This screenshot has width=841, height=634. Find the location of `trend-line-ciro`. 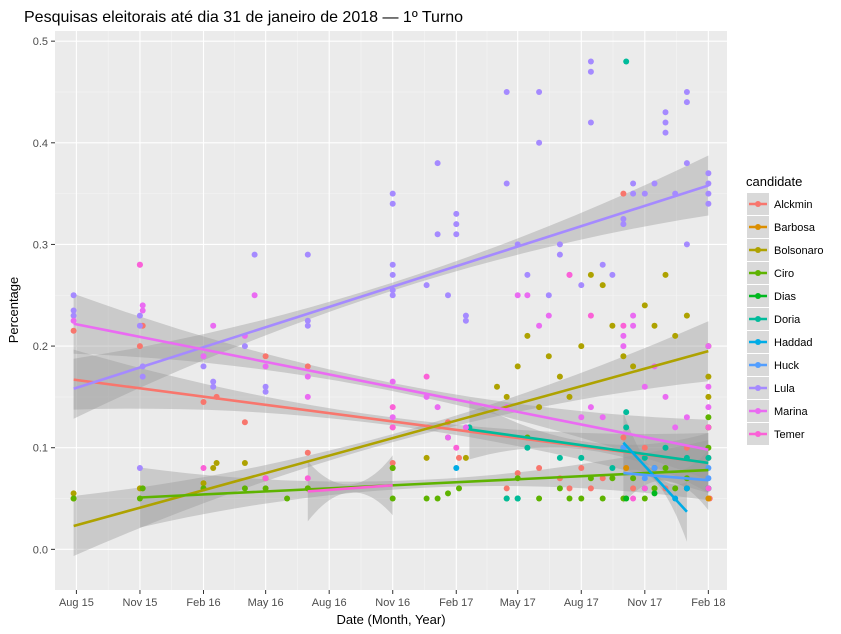

trend-line-ciro is located at coordinates (424, 483).